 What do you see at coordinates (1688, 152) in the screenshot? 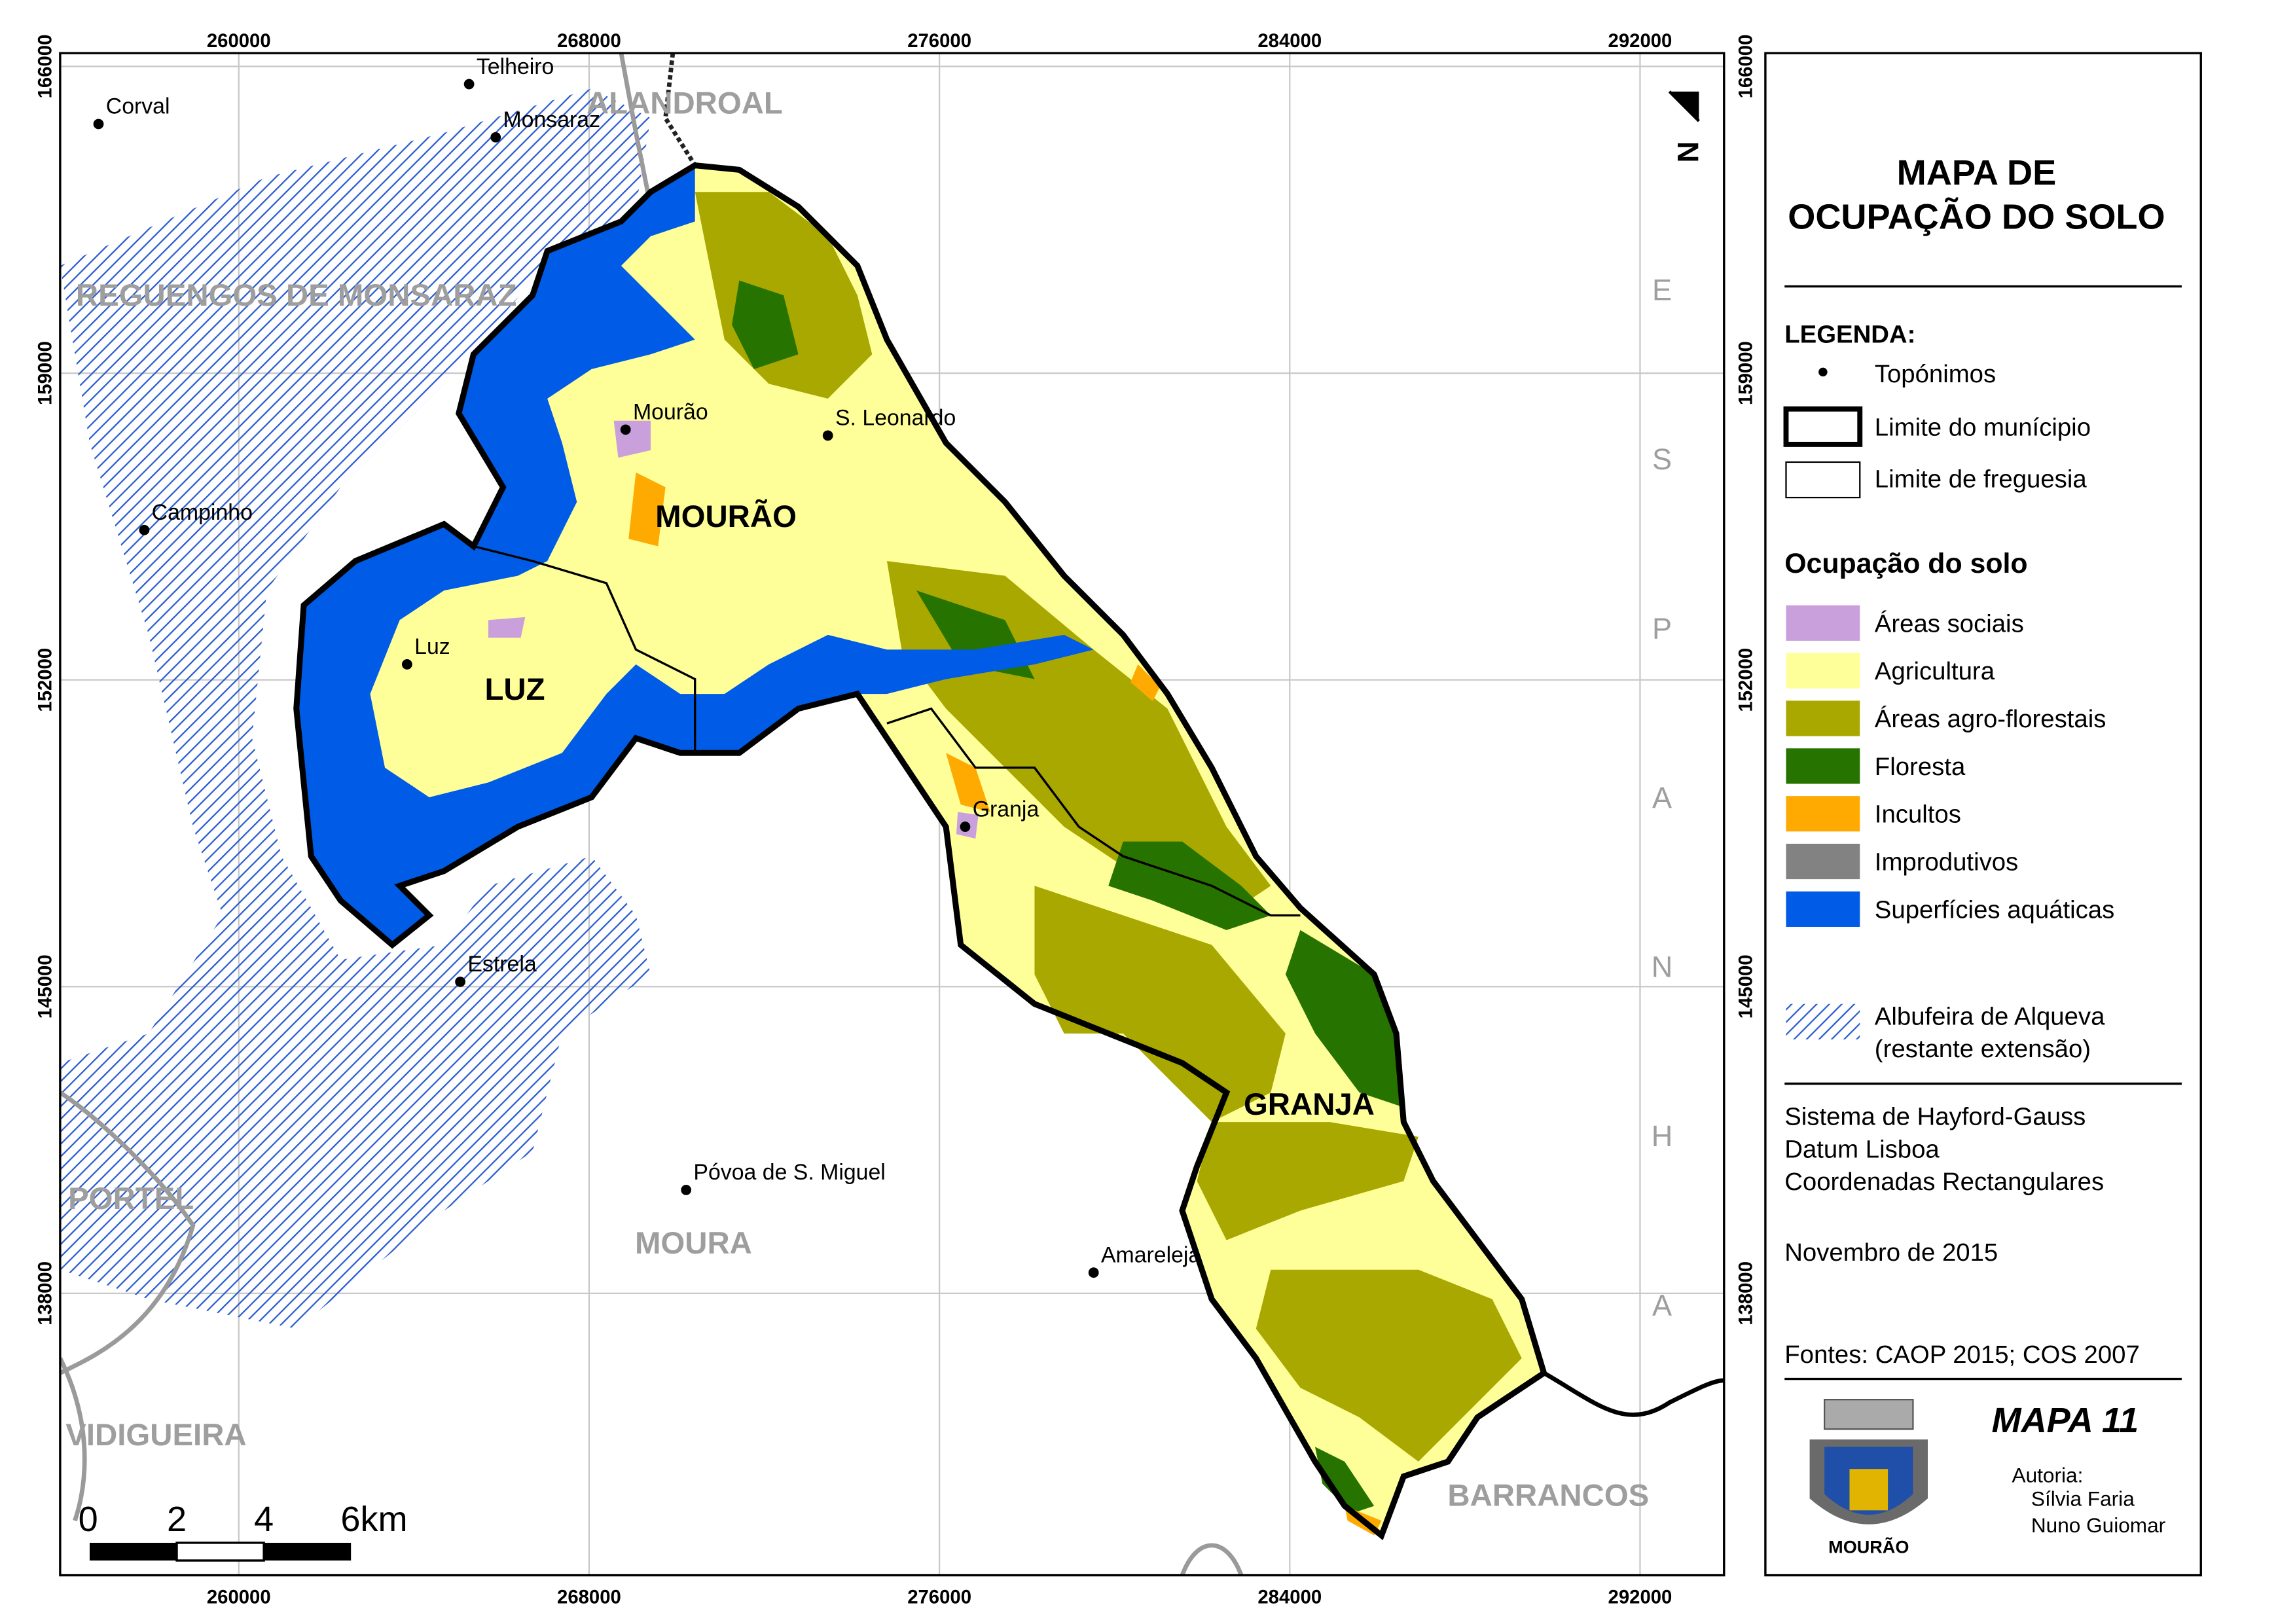
I see `north-label: N` at bounding box center [1688, 152].